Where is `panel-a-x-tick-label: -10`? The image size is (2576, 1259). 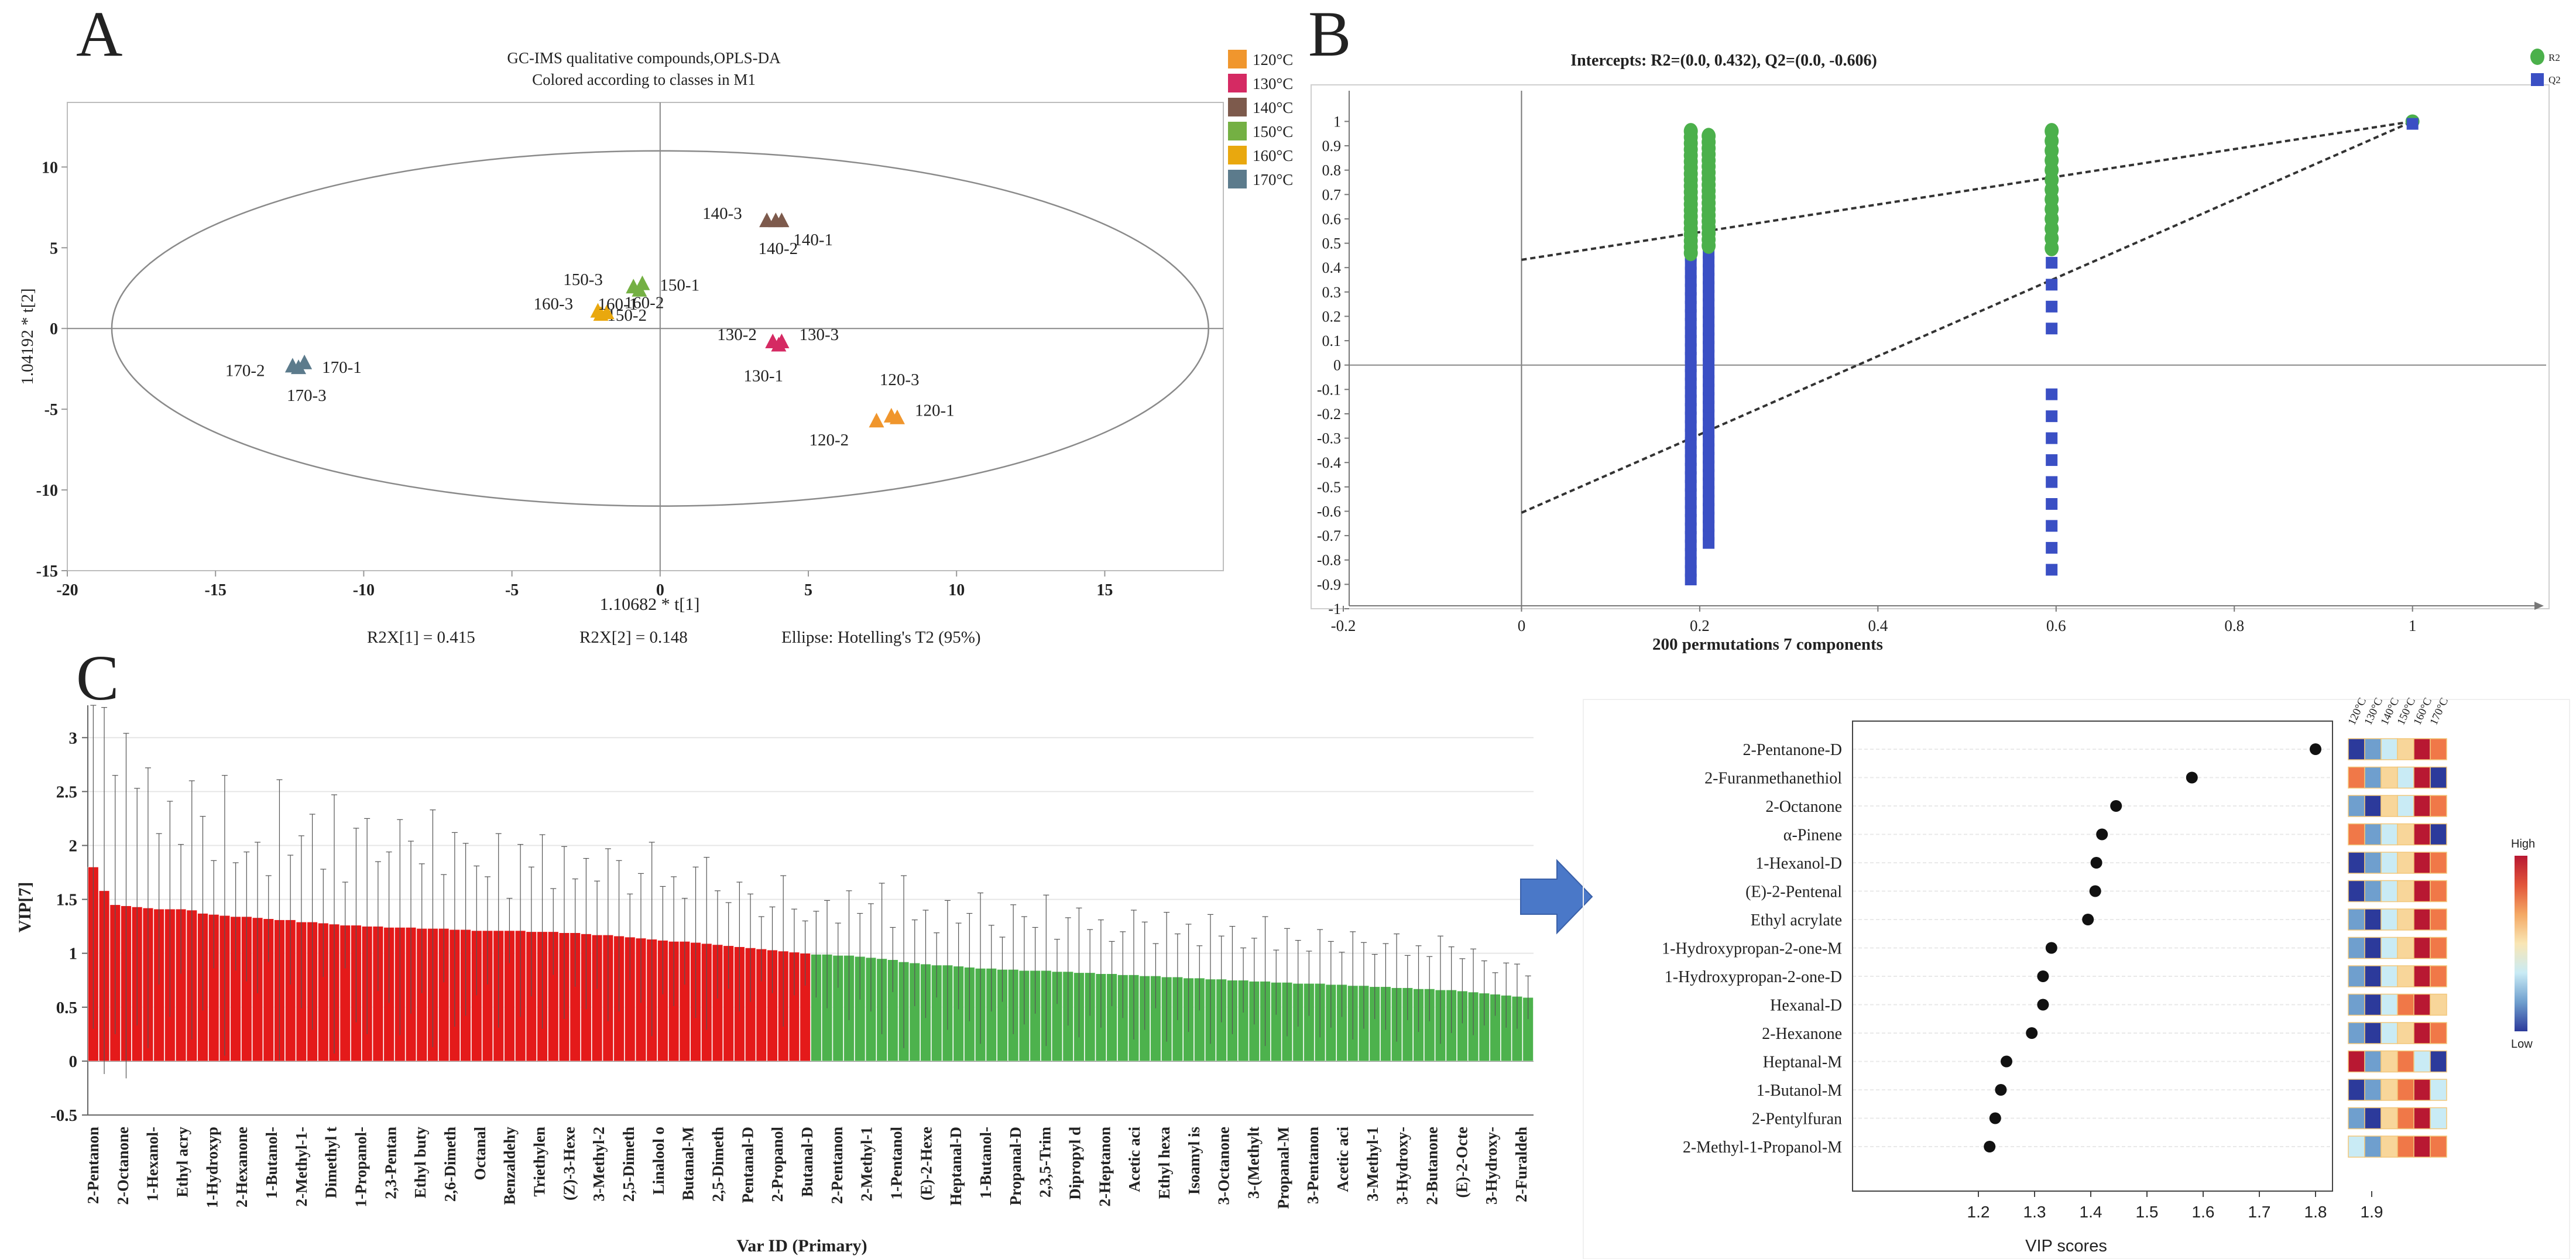 panel-a-x-tick-label: -10 is located at coordinates (364, 590).